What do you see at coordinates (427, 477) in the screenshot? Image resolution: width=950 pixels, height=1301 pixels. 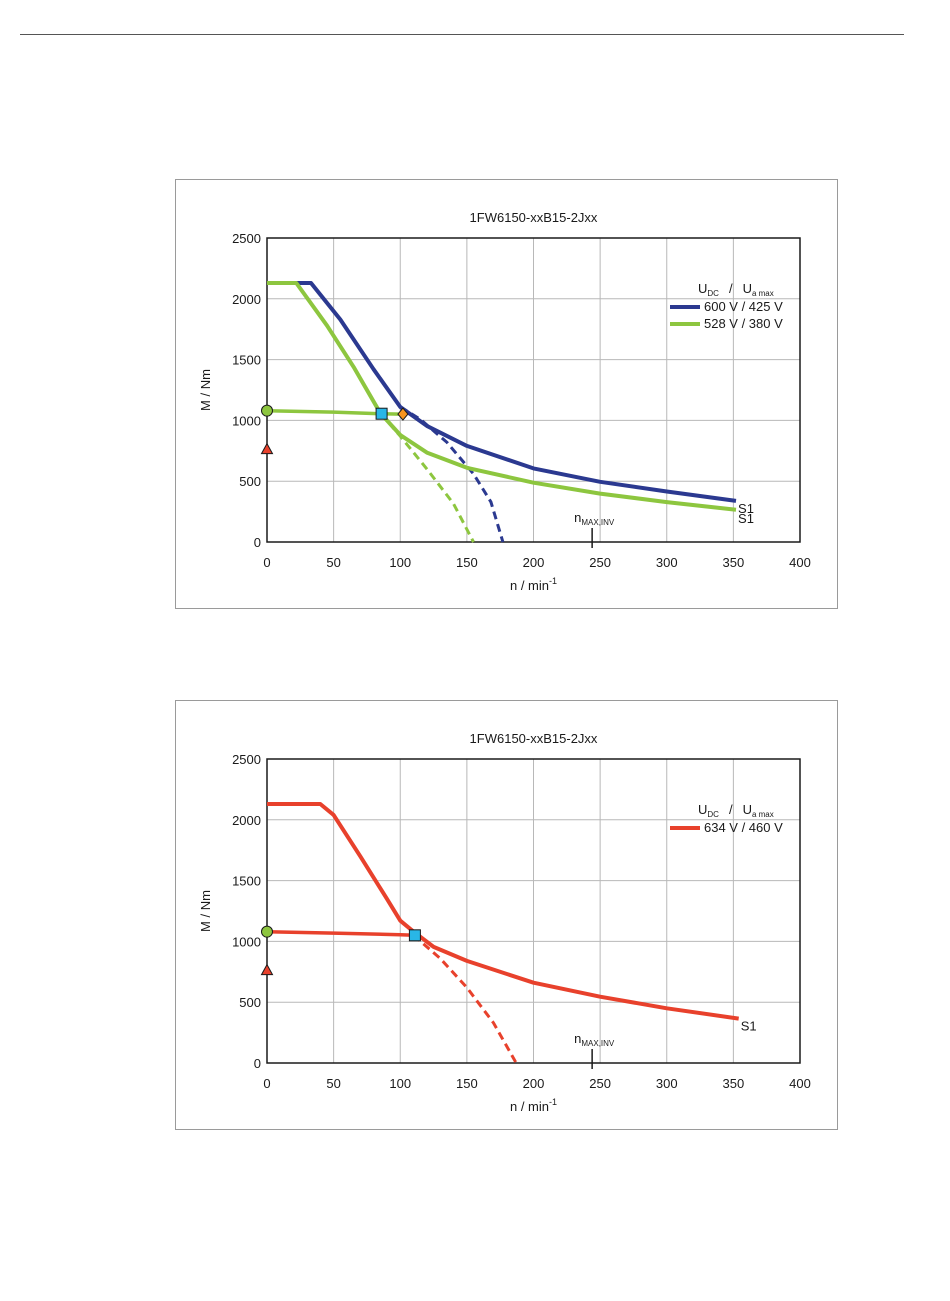 I see `series-1-dashed-line` at bounding box center [427, 477].